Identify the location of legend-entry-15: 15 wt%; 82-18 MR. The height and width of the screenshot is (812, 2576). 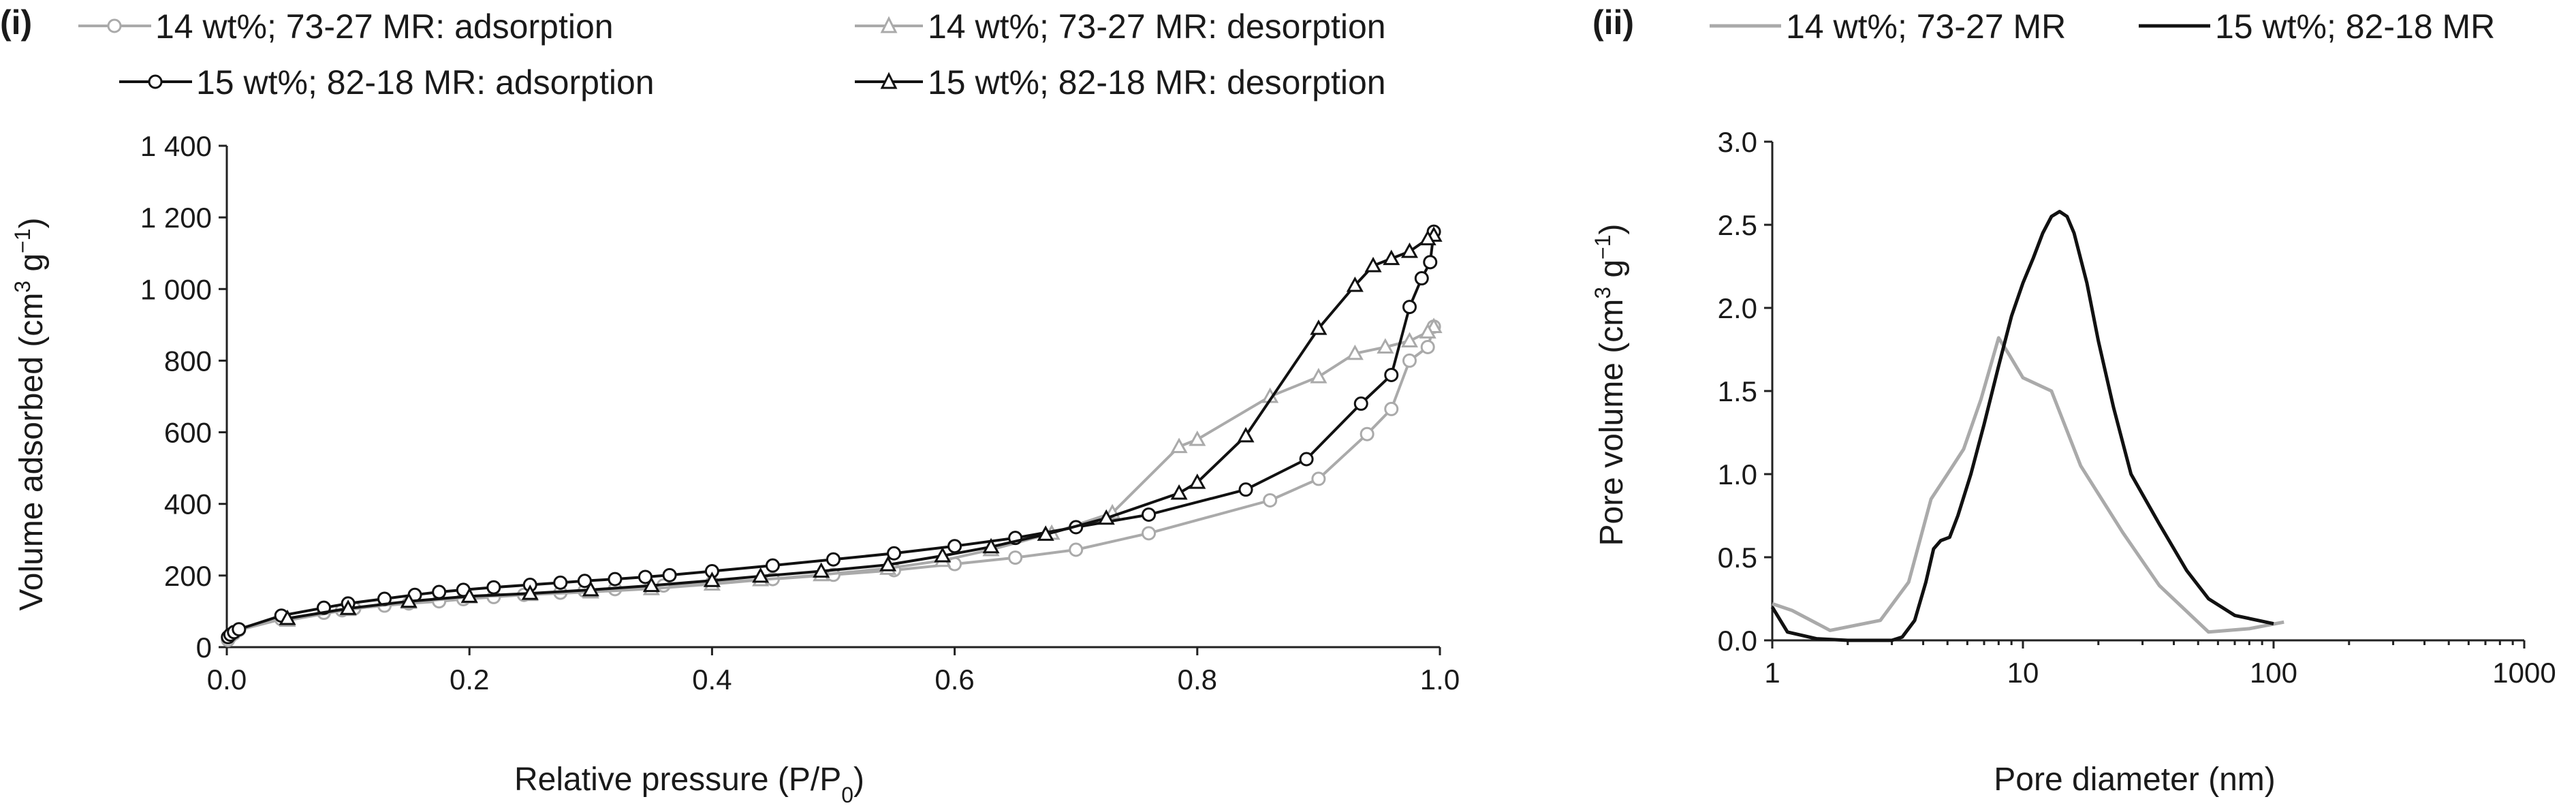
(2317, 26).